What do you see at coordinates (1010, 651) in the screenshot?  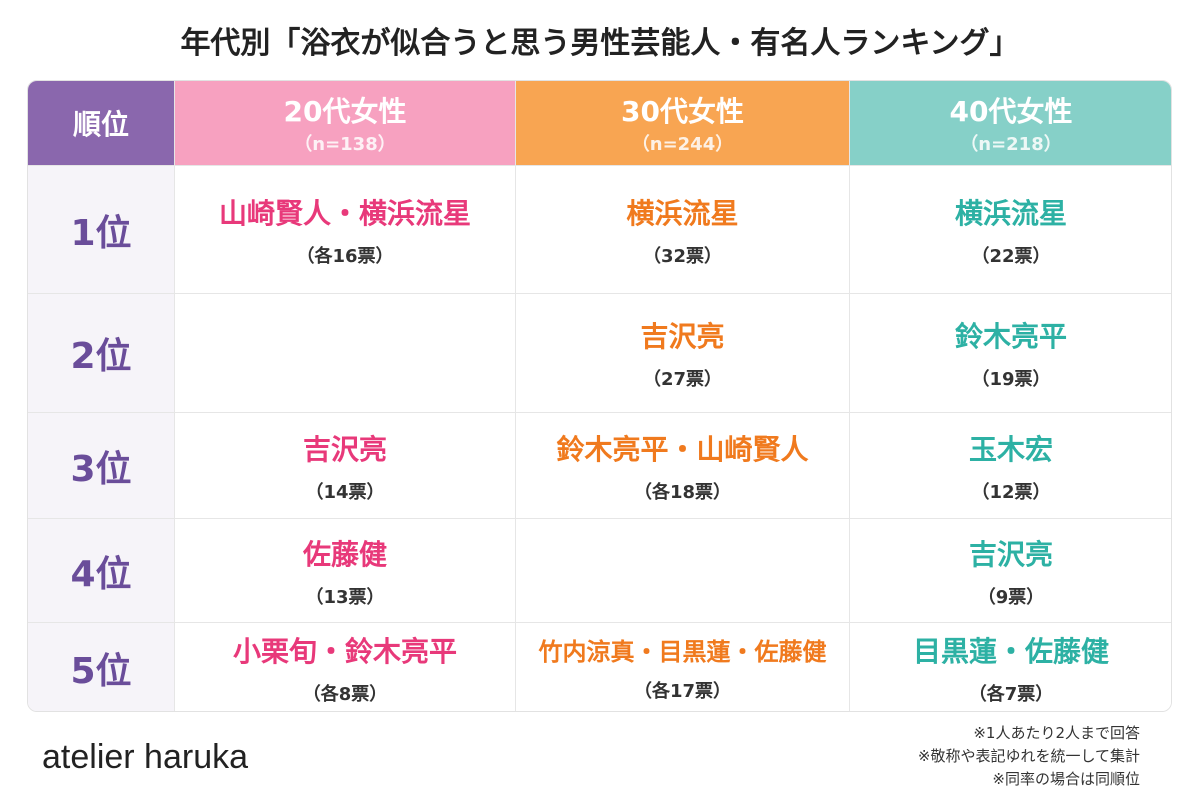 I see `person-name: 目黒蓮・佐藤健` at bounding box center [1010, 651].